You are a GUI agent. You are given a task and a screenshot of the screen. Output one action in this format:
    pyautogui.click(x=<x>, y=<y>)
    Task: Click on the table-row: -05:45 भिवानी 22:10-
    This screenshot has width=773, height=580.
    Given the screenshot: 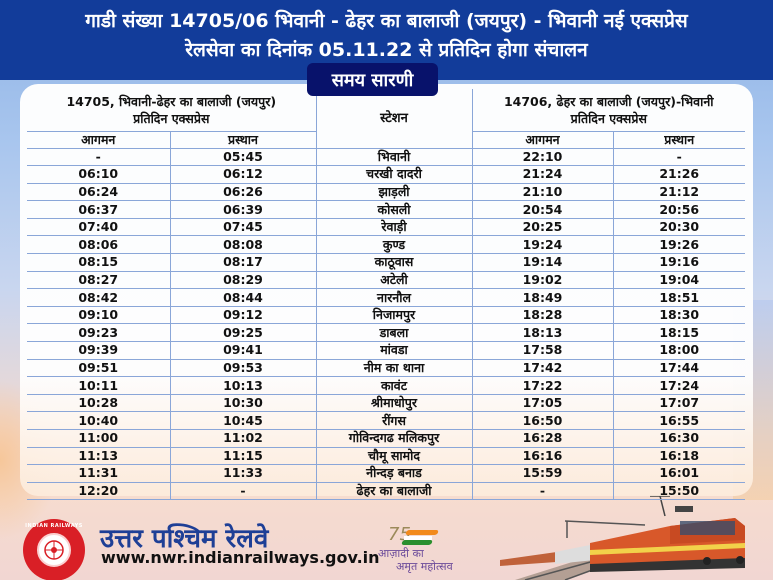 What is the action you would take?
    pyautogui.click(x=386, y=157)
    